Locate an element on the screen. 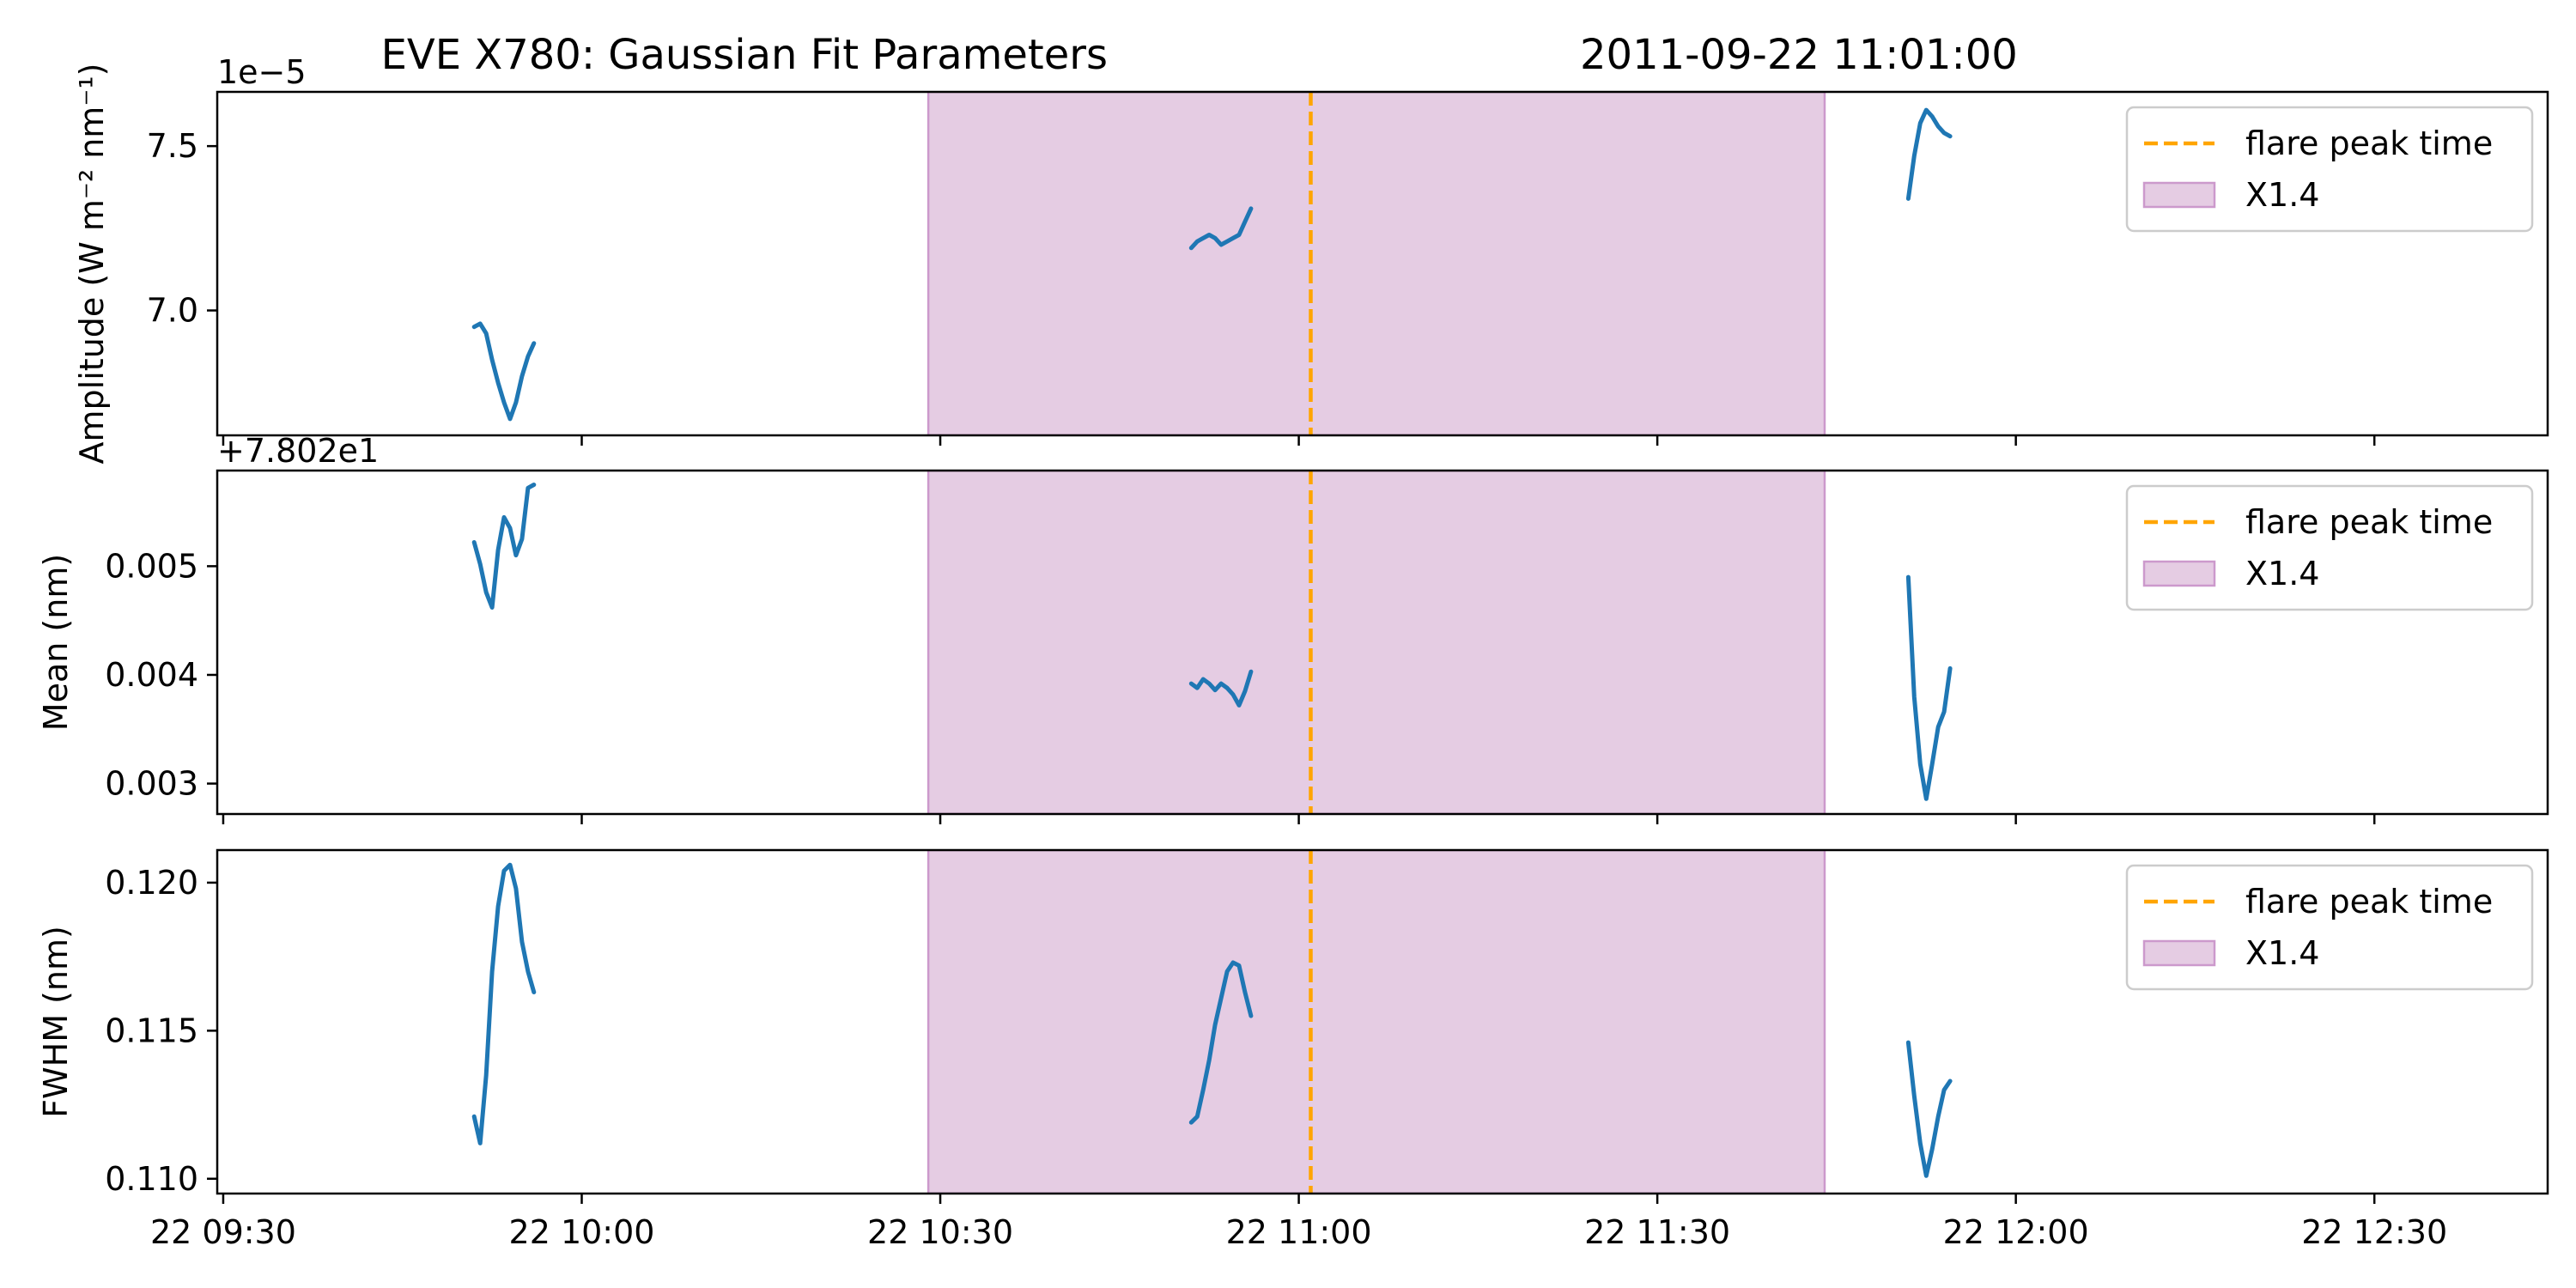 This screenshot has height=1288, width=2576. y-tick-label: 0.005 is located at coordinates (151, 566).